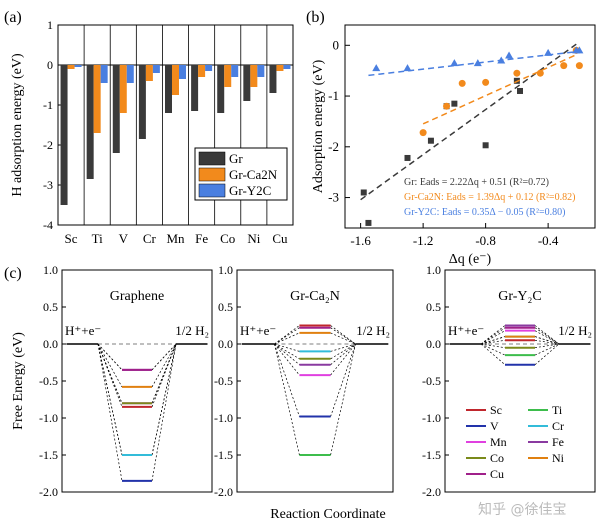 The image size is (600, 523). Describe the element at coordinates (336, 44) in the screenshot. I see `y-tick-label: 0` at that location.